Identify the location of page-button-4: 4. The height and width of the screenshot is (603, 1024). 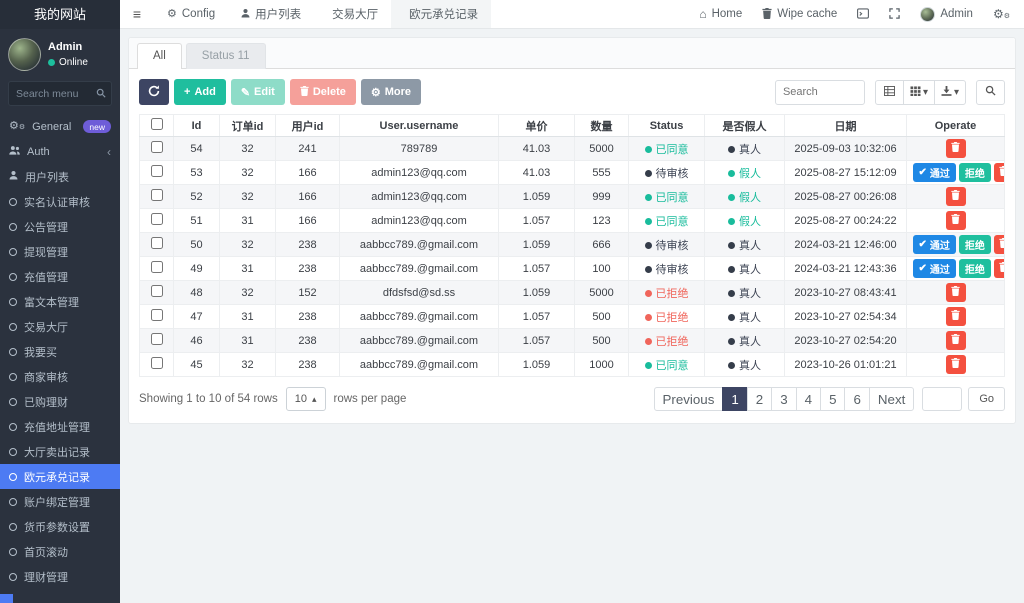
(808, 399).